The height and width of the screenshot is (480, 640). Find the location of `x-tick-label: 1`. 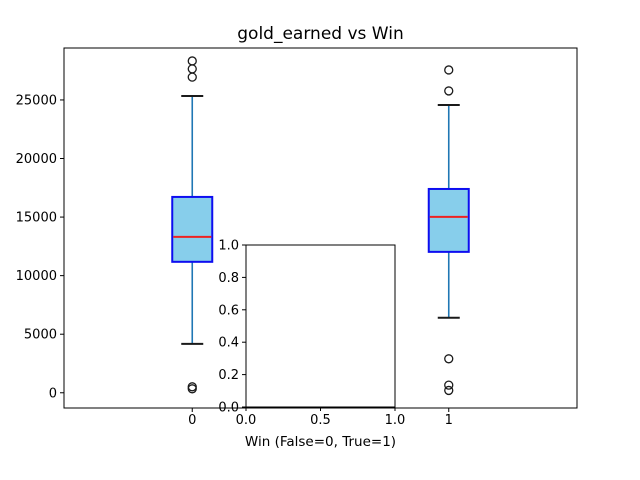

x-tick-label: 1 is located at coordinates (449, 420).